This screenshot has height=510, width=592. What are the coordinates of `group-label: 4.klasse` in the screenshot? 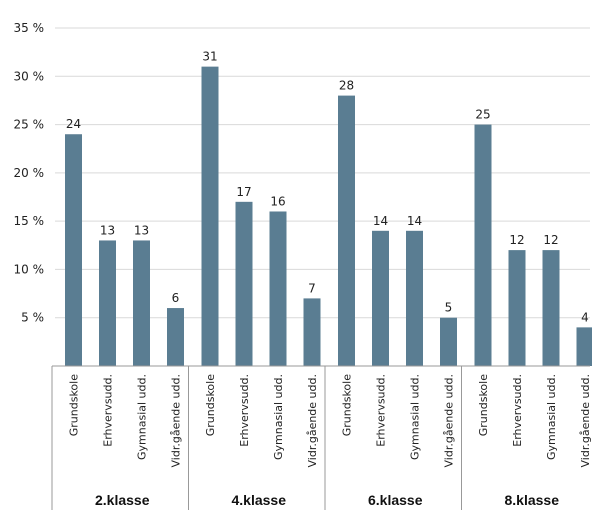 It's located at (259, 500).